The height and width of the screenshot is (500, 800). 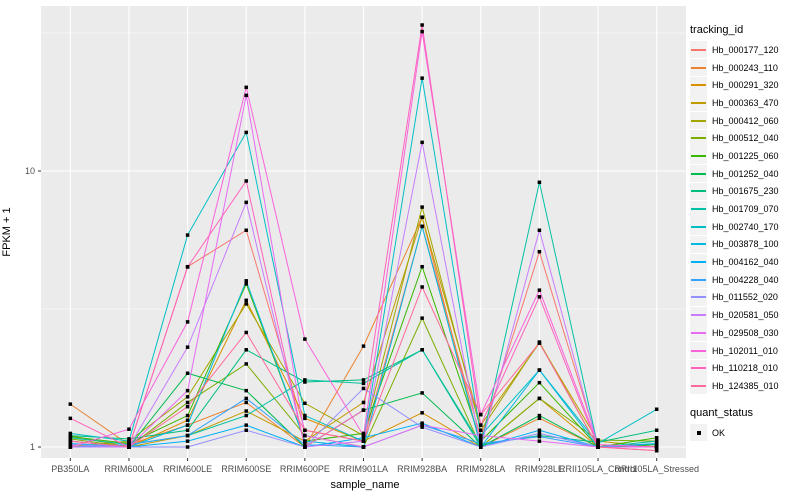 What do you see at coordinates (480, 469) in the screenshot?
I see `x-tick-label: RRIM928LA` at bounding box center [480, 469].